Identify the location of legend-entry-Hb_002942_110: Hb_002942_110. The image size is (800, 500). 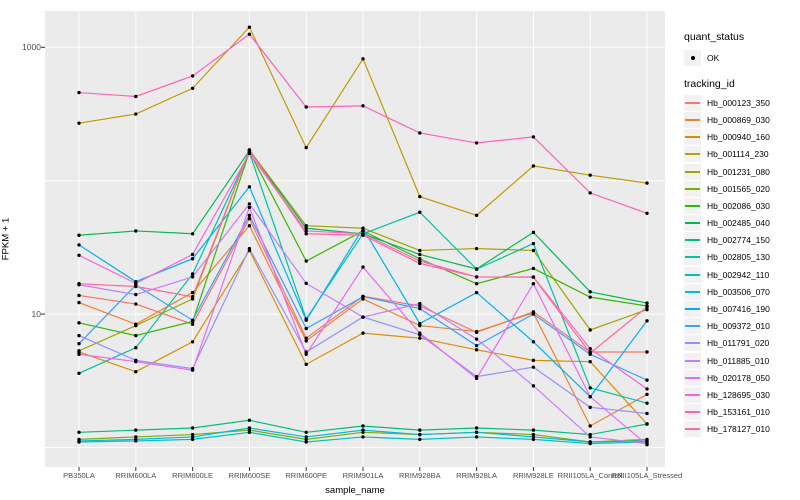
(742, 274).